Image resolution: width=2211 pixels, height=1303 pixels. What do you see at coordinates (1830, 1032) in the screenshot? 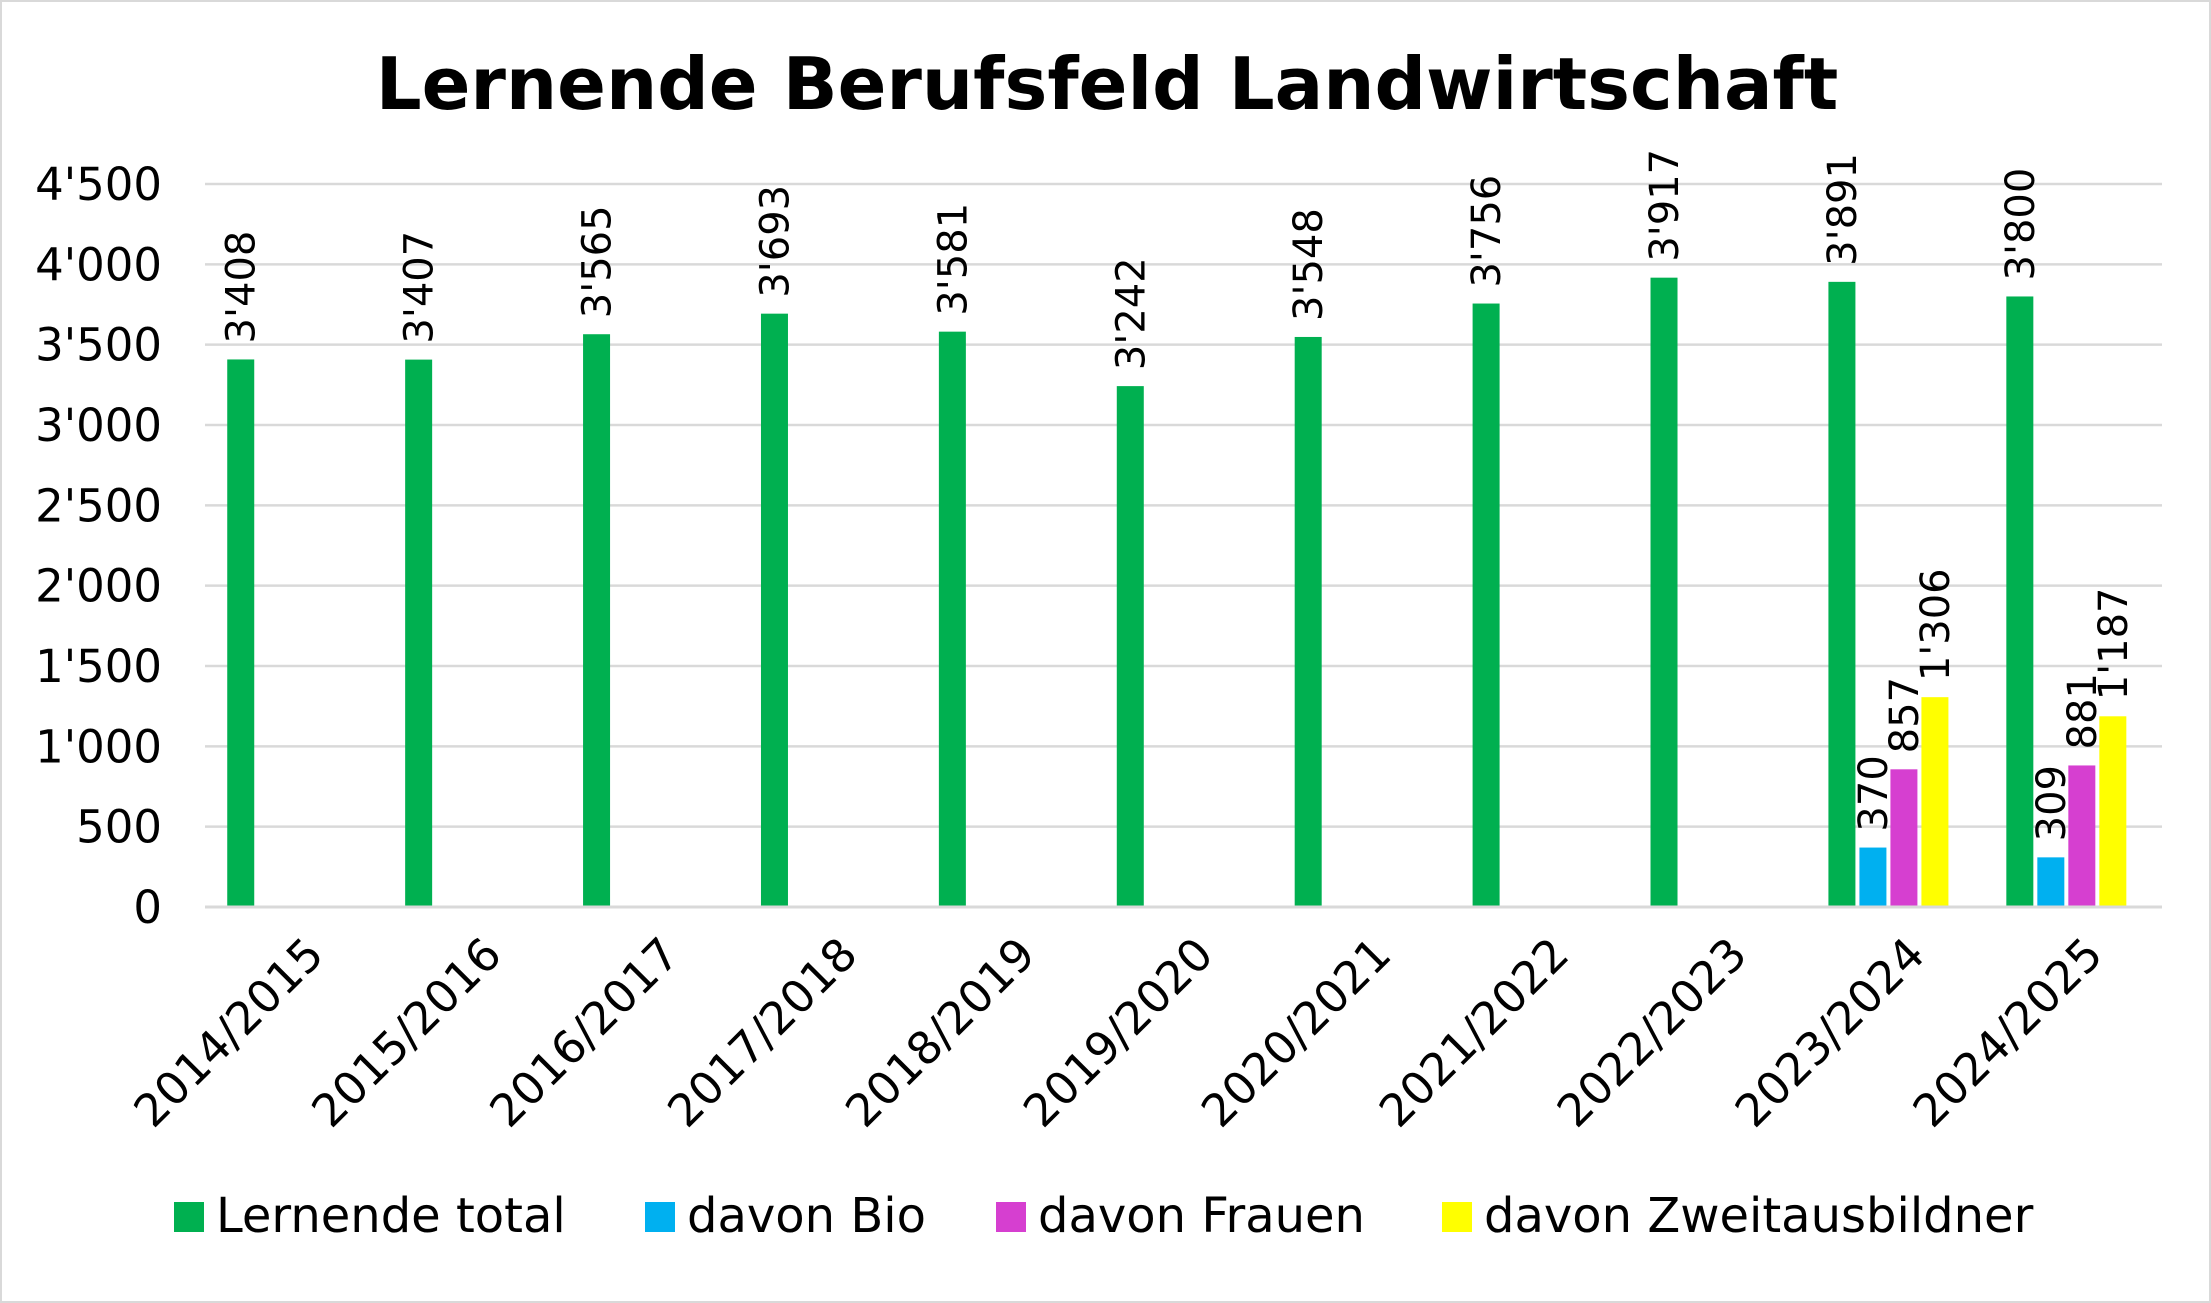
I see `x-tick-label: 2023/2024` at bounding box center [1830, 1032].